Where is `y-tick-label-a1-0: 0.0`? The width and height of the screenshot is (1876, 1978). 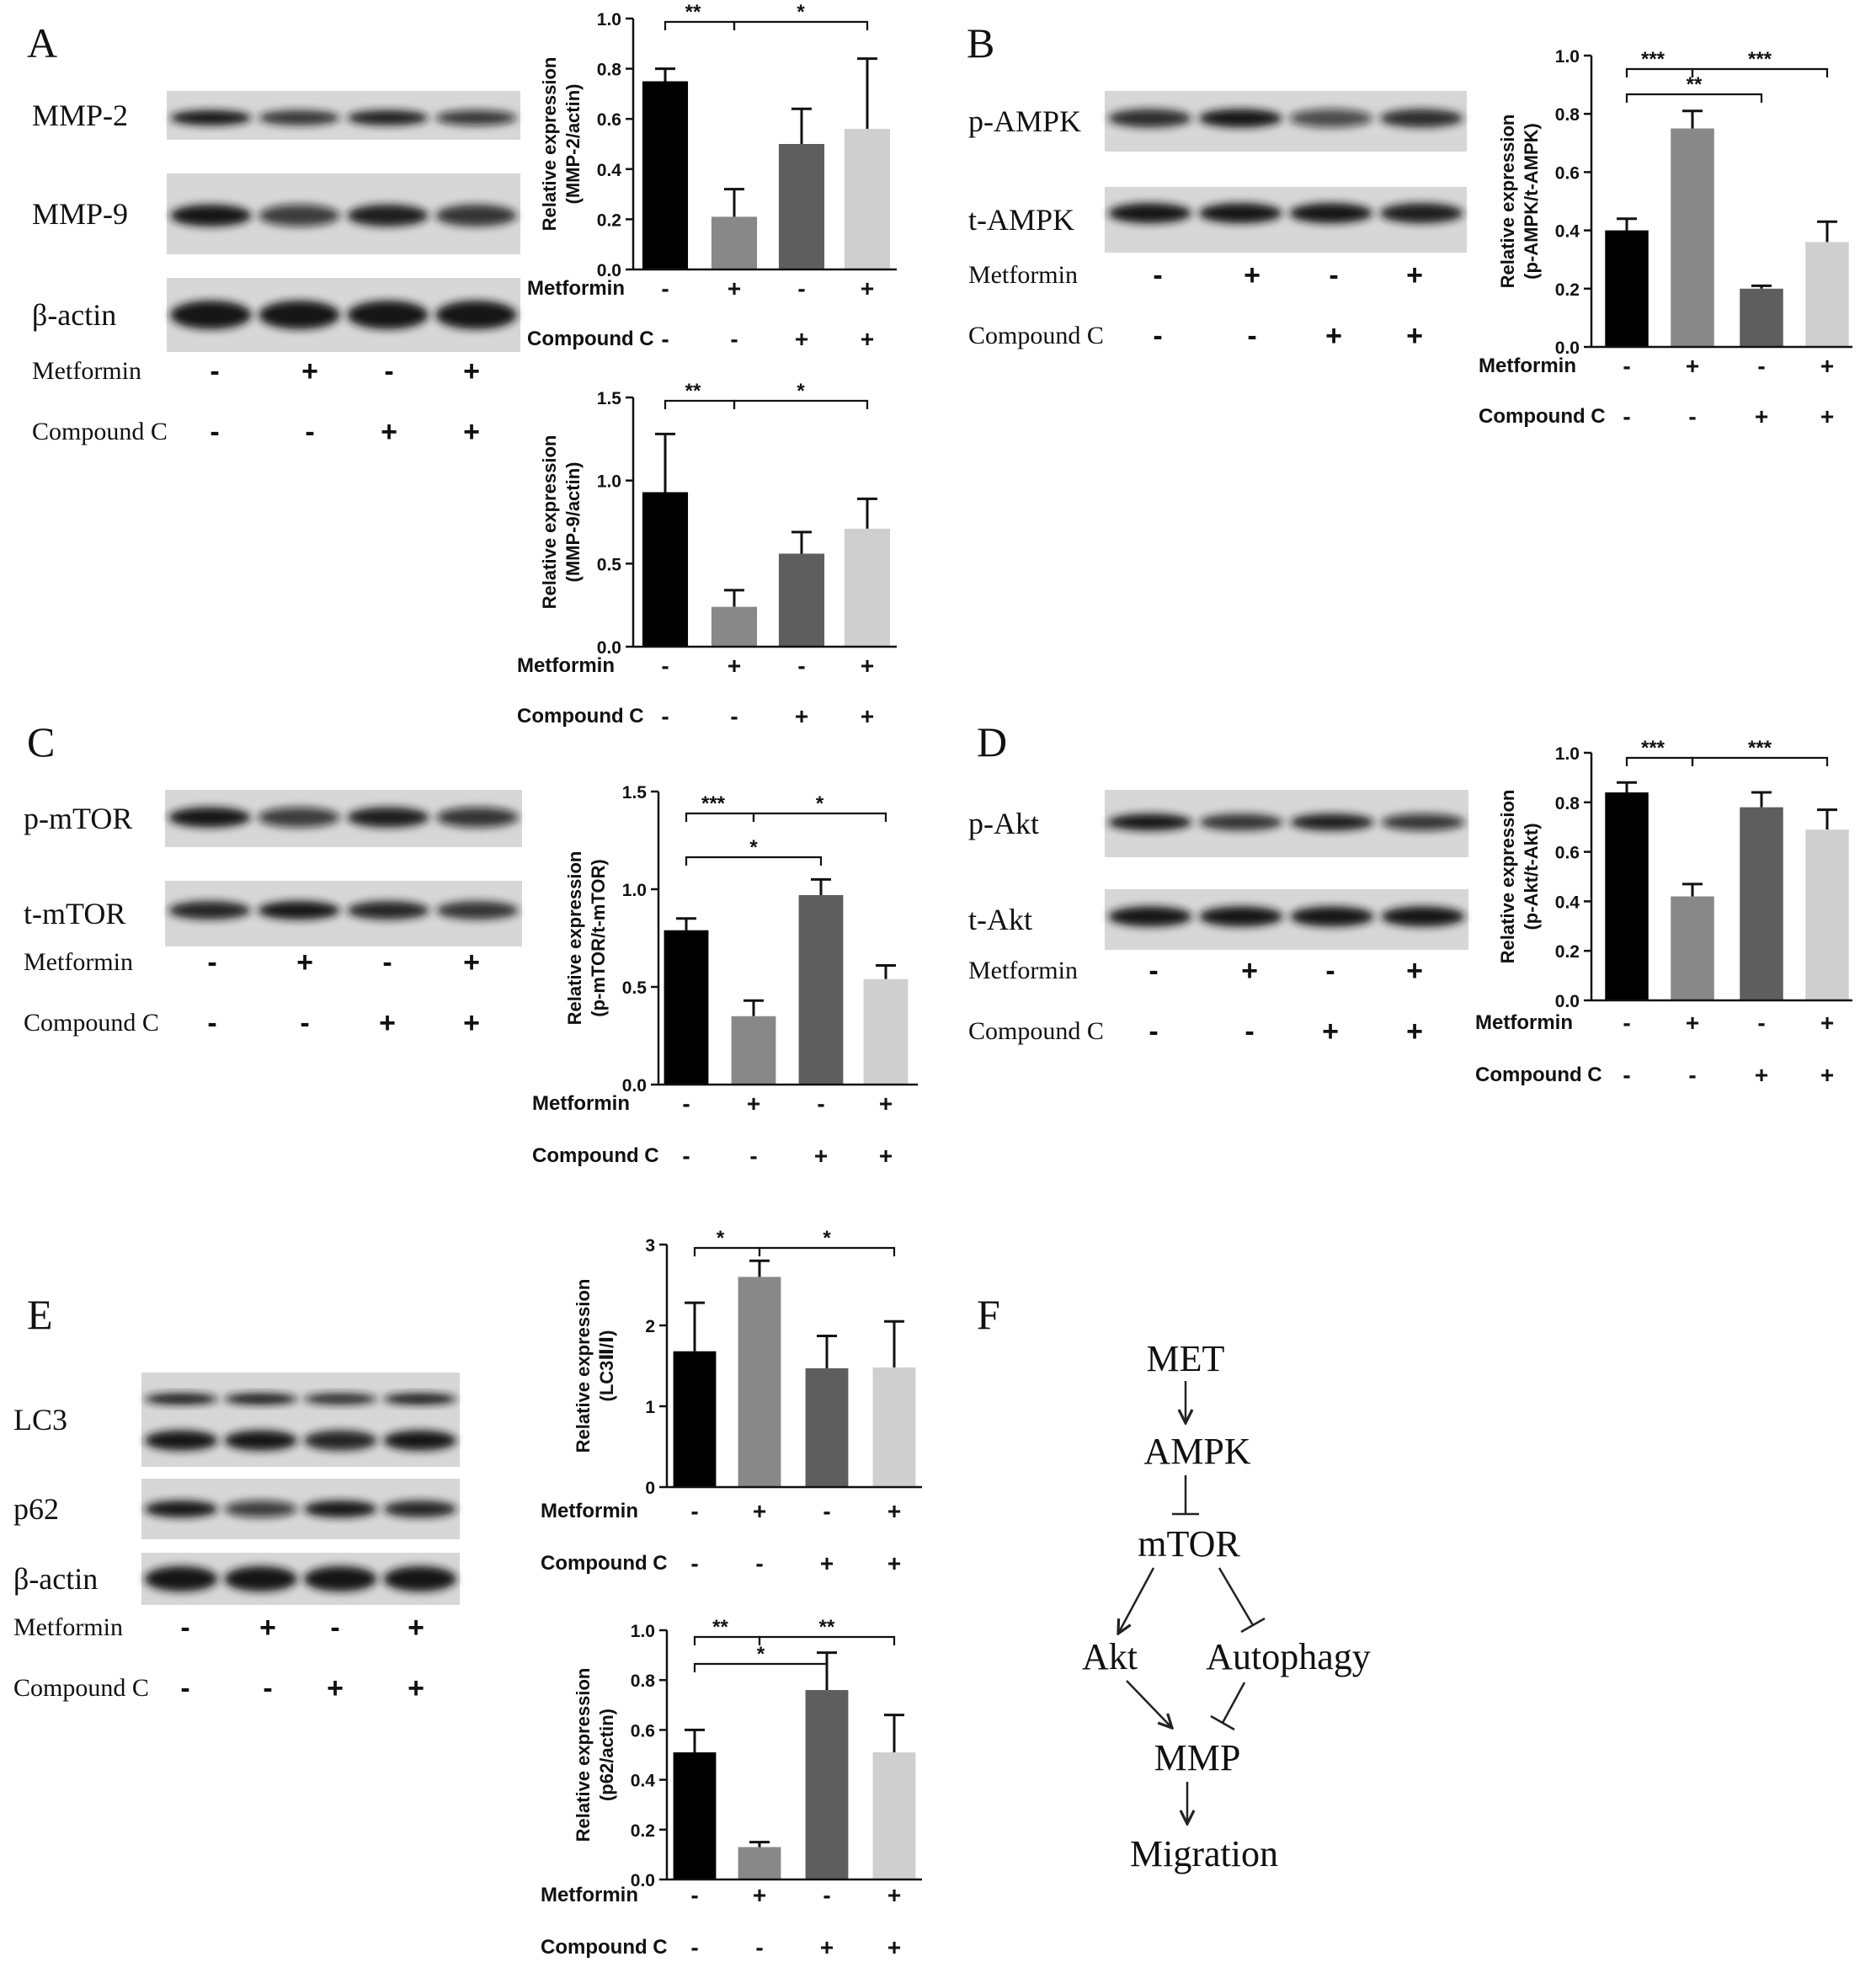 y-tick-label-a1-0: 0.0 is located at coordinates (609, 271).